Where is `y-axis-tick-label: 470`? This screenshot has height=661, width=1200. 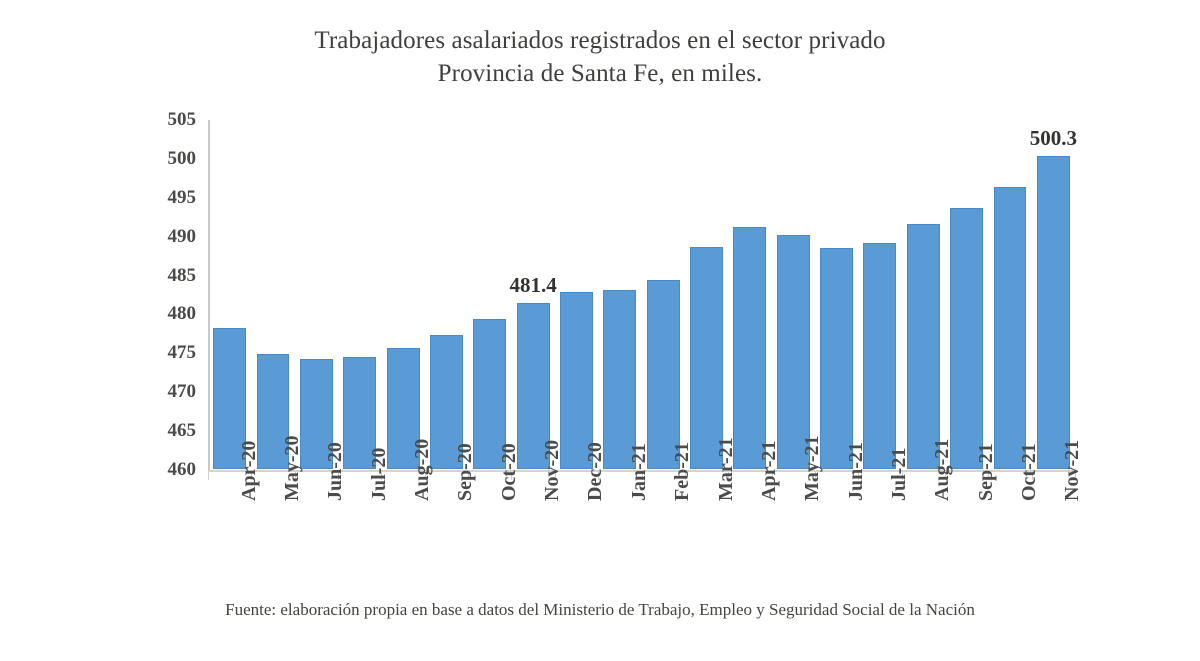 y-axis-tick-label: 470 is located at coordinates (182, 392).